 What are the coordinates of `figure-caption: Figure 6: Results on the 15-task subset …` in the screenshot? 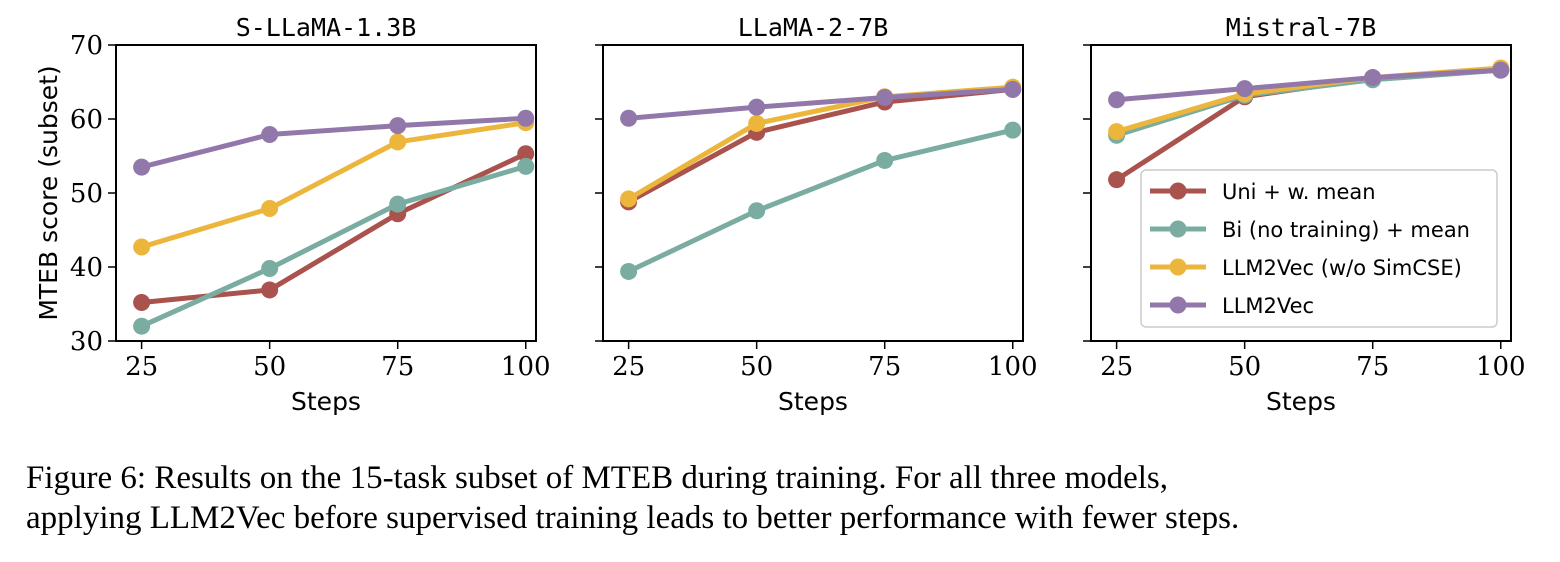 It's located at (786, 498).